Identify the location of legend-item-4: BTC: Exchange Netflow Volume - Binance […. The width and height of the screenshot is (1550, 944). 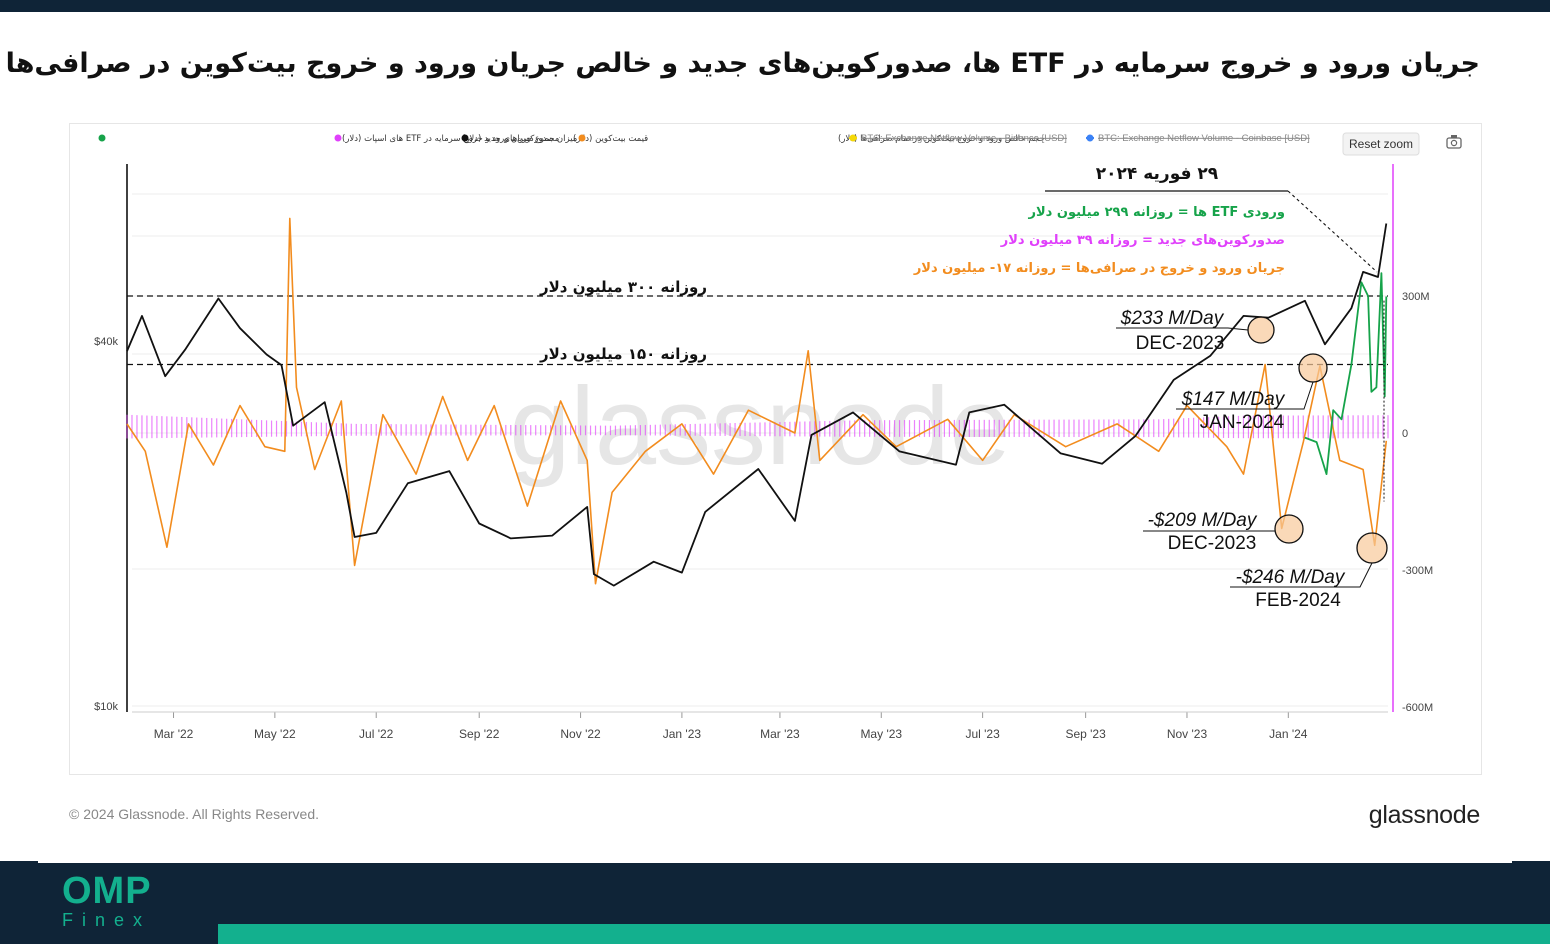
(958, 138).